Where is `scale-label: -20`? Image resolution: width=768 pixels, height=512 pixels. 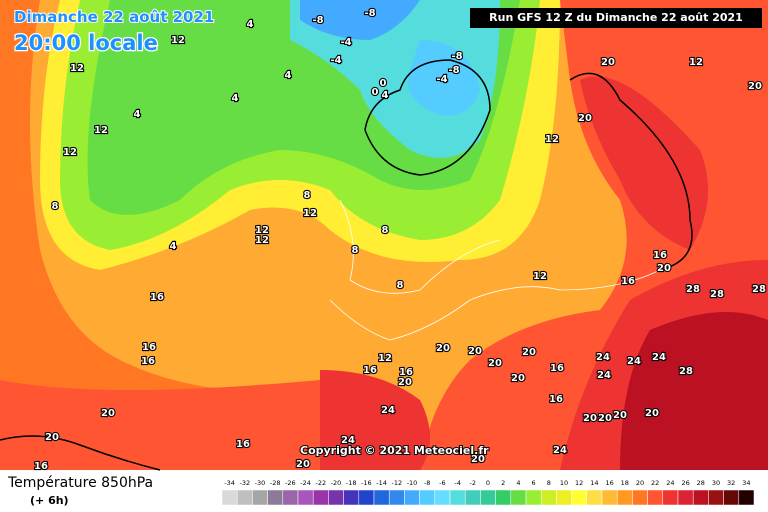 scale-label: -20 is located at coordinates (336, 483).